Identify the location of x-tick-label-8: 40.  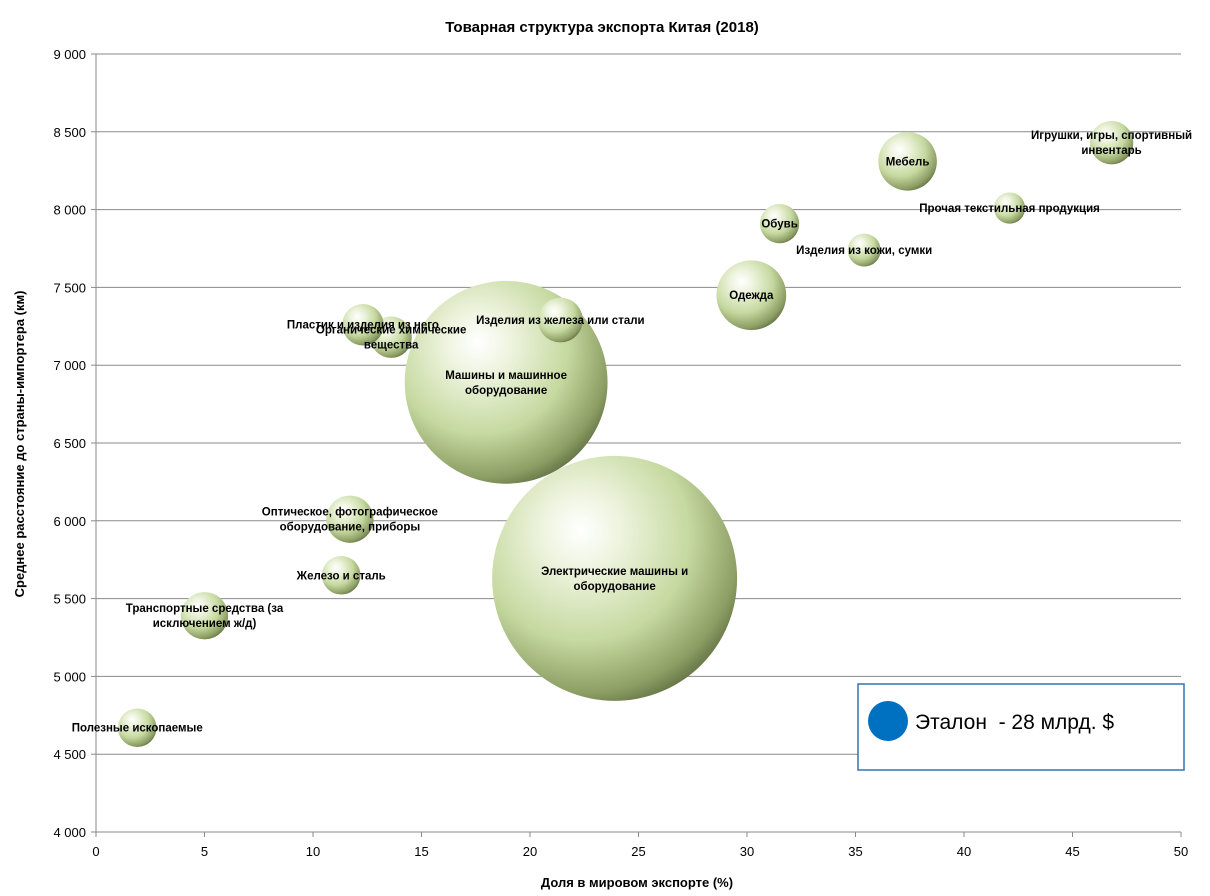
(964, 851).